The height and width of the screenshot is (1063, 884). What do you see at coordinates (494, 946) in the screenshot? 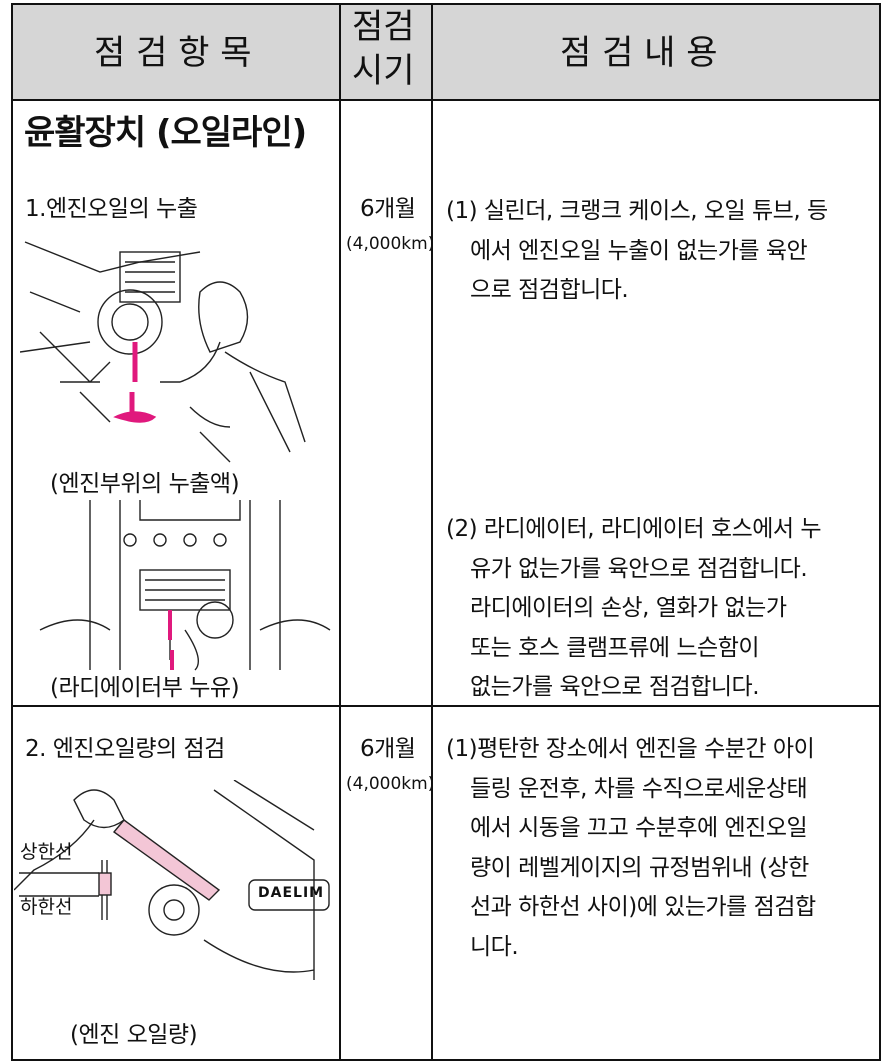
I see `content-line: 니다.` at bounding box center [494, 946].